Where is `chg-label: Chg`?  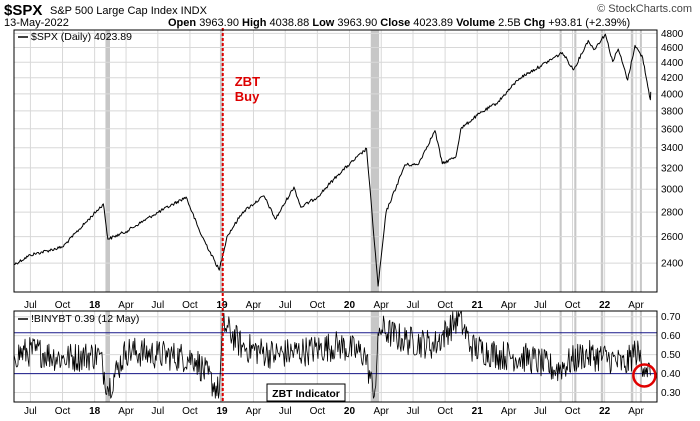
chg-label: Chg is located at coordinates (534, 23).